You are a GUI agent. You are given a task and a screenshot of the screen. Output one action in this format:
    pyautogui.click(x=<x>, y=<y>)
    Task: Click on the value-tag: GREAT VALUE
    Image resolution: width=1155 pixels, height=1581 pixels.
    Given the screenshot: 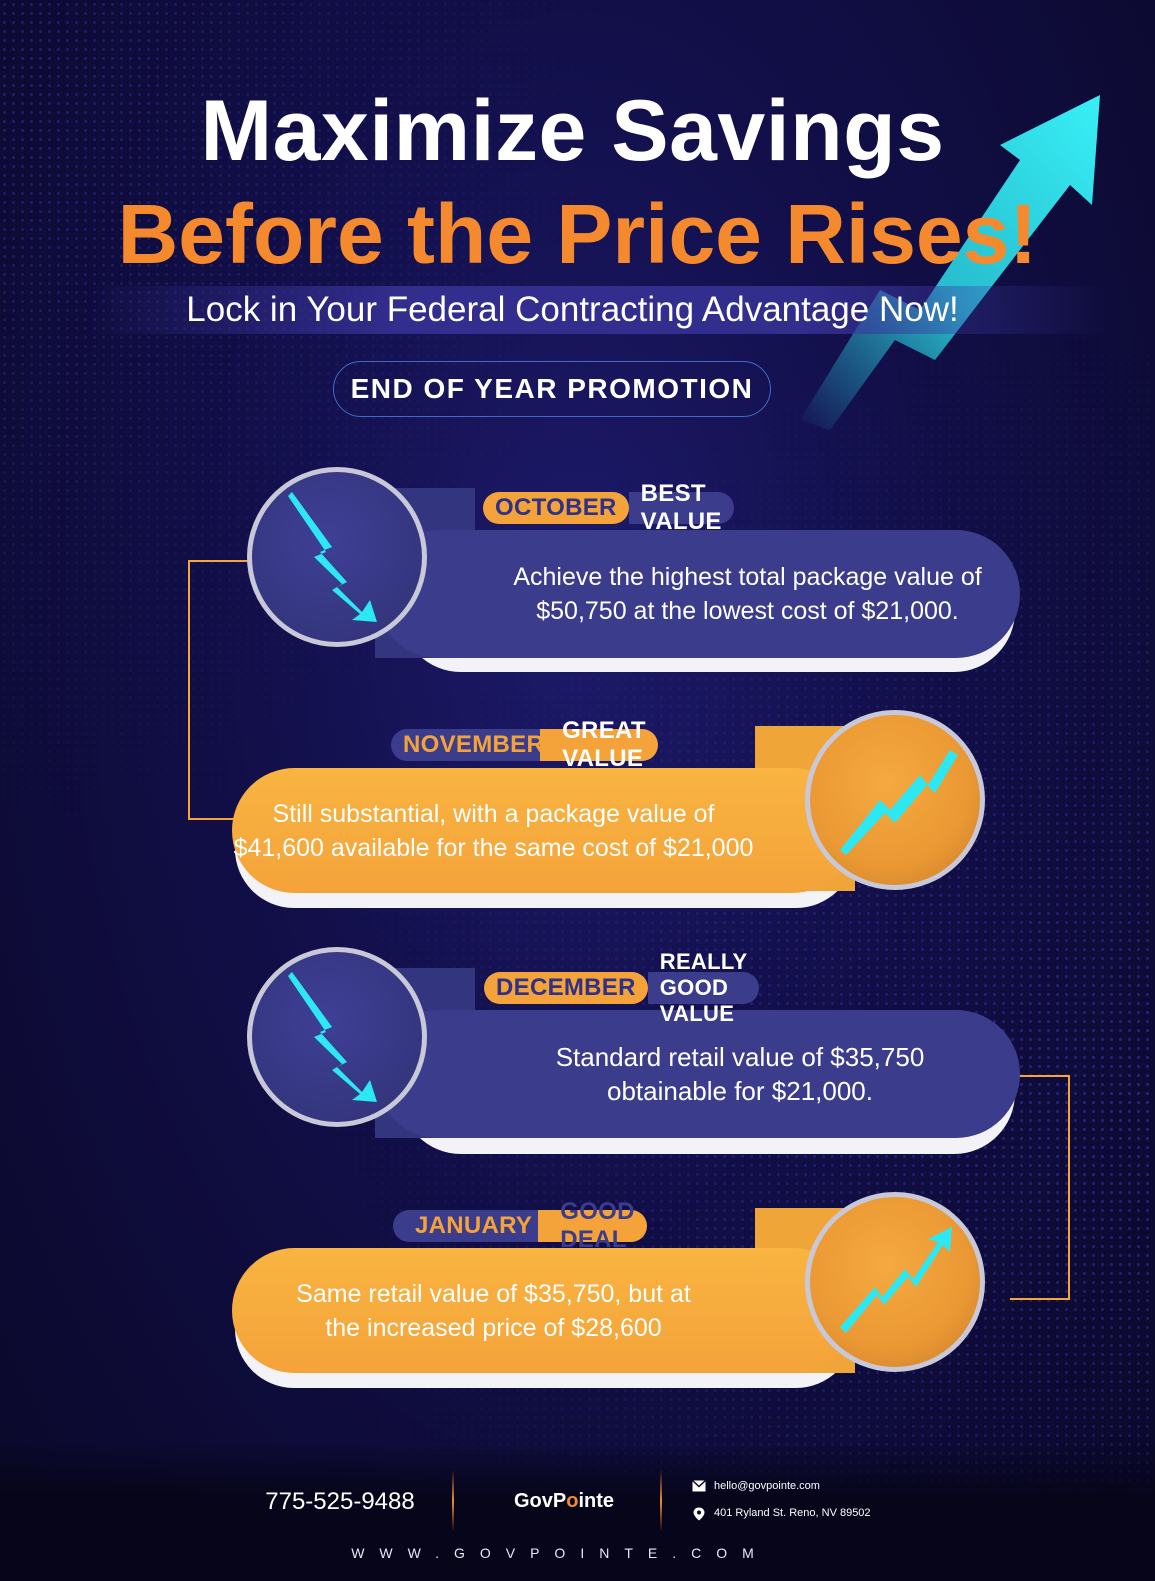 What is the action you would take?
    pyautogui.click(x=599, y=744)
    